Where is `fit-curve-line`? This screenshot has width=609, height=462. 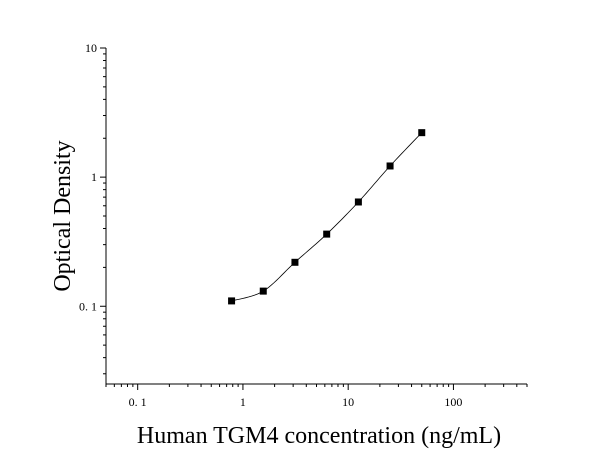 fit-curve-line is located at coordinates (327, 217).